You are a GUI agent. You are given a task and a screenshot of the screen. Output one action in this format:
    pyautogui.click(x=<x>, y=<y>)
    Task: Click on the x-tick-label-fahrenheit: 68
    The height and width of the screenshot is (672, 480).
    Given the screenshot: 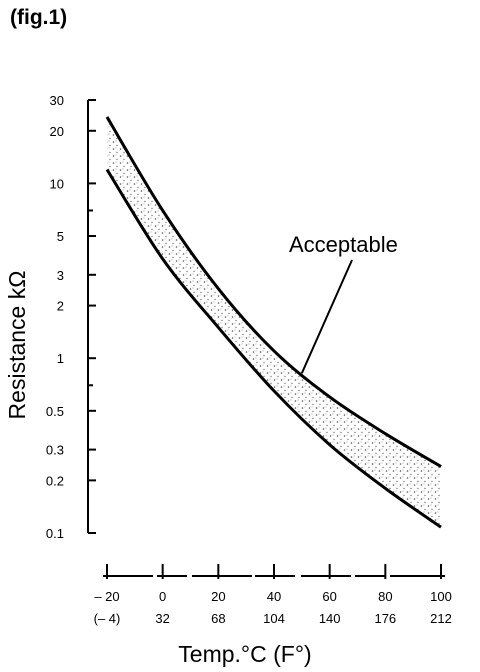 What is the action you would take?
    pyautogui.click(x=218, y=618)
    